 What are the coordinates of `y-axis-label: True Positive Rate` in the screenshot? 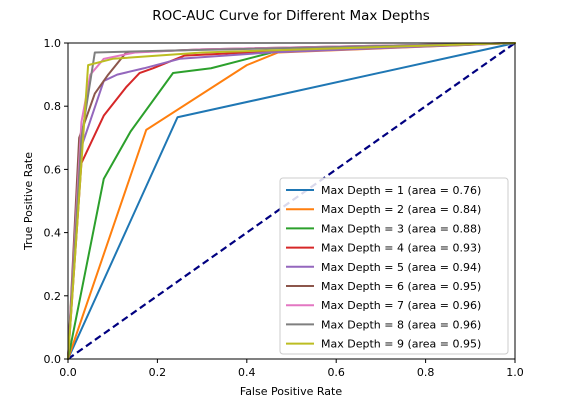 It's located at (28, 201).